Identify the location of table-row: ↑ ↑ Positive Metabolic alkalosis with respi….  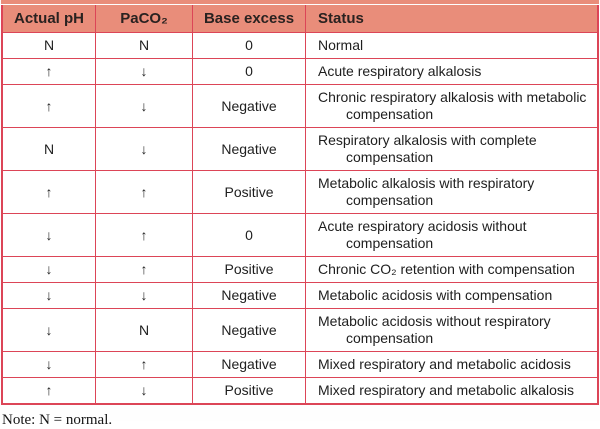
(300, 192).